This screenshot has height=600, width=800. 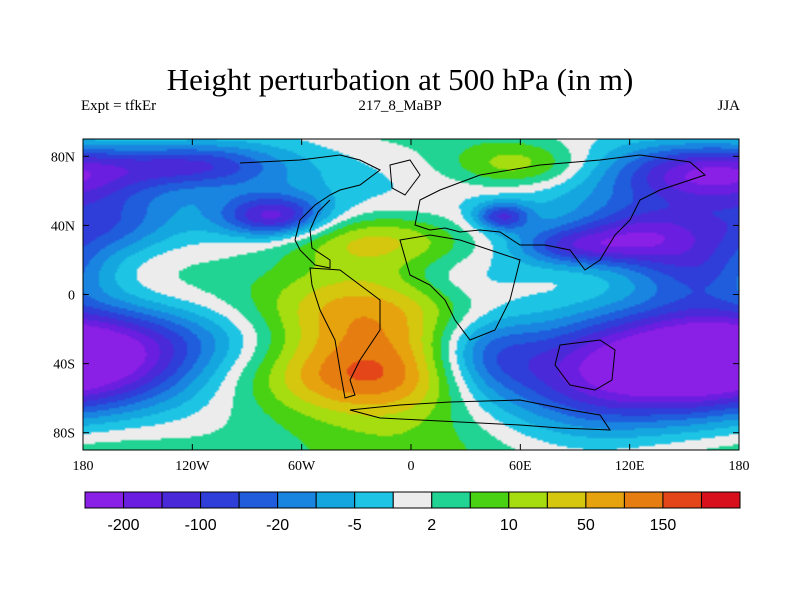 What do you see at coordinates (585, 365) in the screenshot?
I see `coastline-australia` at bounding box center [585, 365].